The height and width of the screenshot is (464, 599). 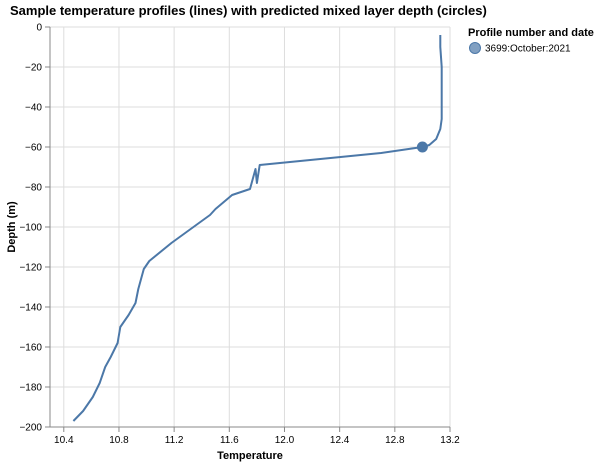 What do you see at coordinates (39, 28) in the screenshot?
I see `y-tick-label: 0` at bounding box center [39, 28].